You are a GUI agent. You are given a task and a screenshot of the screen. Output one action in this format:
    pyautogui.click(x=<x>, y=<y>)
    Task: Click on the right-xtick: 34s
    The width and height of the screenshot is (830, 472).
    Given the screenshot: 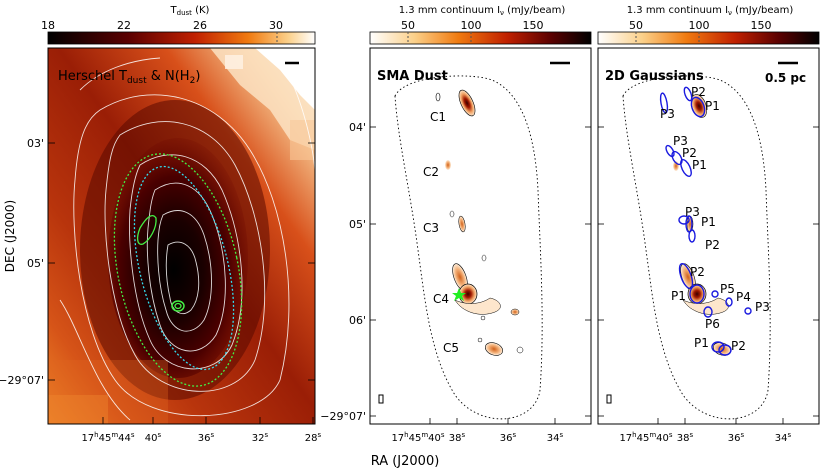 What is the action you would take?
    pyautogui.click(x=783, y=437)
    